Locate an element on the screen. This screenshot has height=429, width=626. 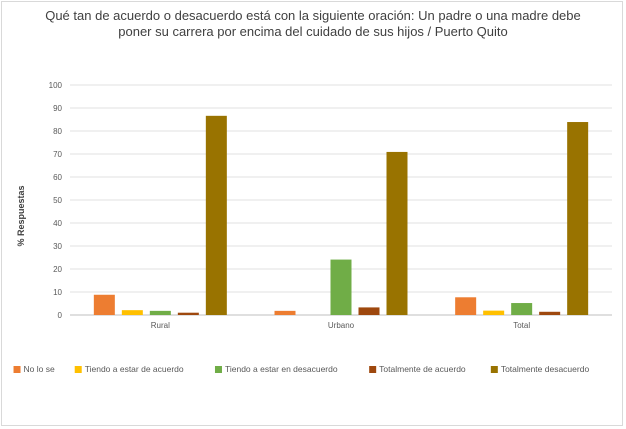
legend-label: Tiendo a estar de acuerdo is located at coordinates (134, 369).